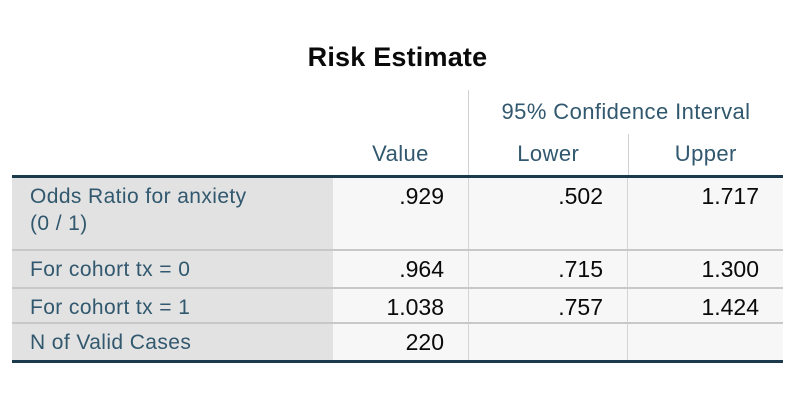  Describe the element at coordinates (547, 342) in the screenshot. I see `cell-lower` at that location.